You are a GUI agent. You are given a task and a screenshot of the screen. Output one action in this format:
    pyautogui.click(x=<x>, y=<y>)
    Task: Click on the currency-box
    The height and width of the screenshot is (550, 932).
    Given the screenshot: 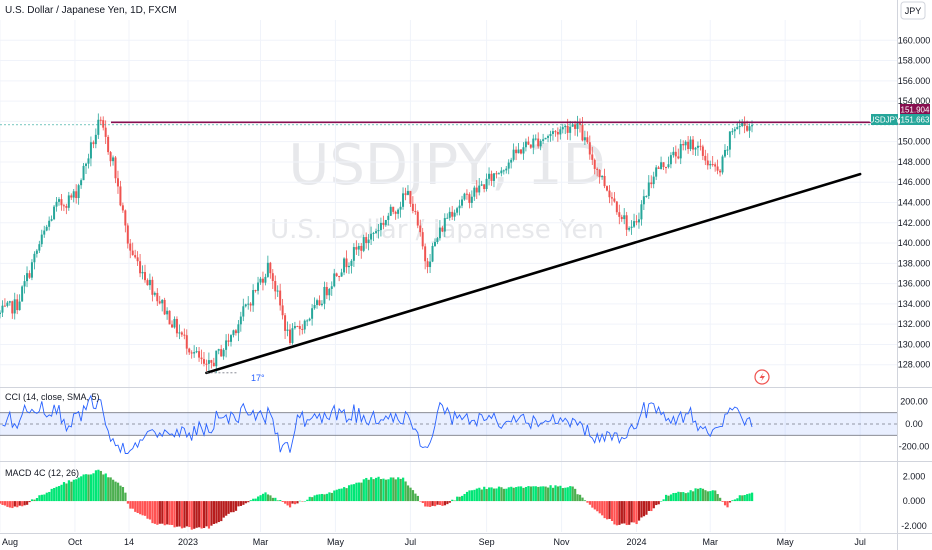 What is the action you would take?
    pyautogui.click(x=913, y=10)
    